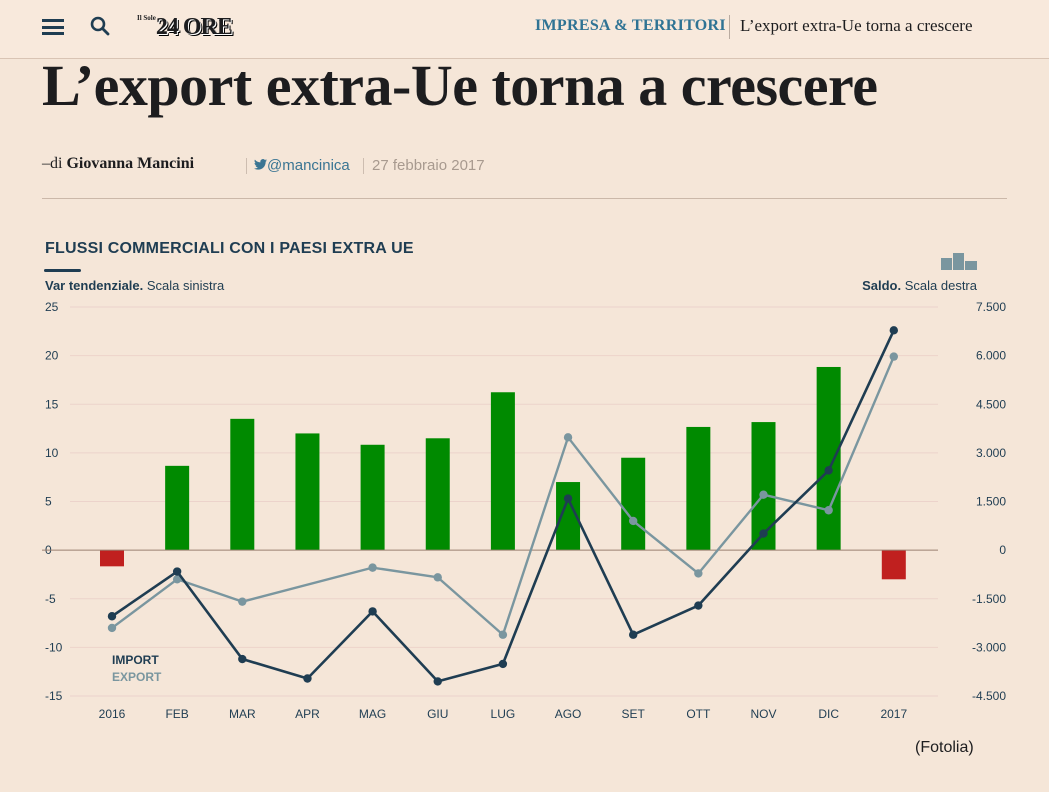 This screenshot has height=792, width=1049. I want to click on left-tick-label: 15, so click(52, 404).